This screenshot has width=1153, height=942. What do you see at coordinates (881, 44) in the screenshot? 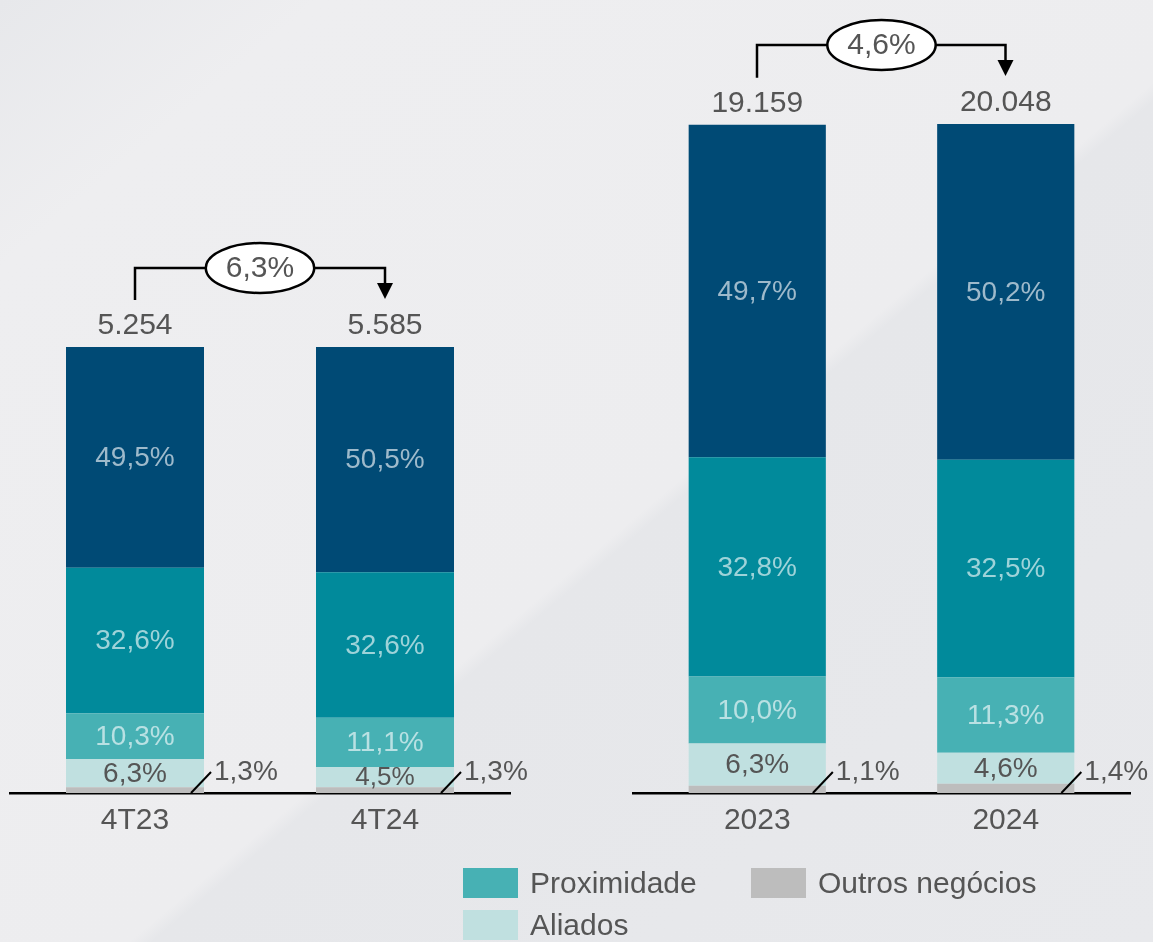
I see `text: 4,6%` at bounding box center [881, 44].